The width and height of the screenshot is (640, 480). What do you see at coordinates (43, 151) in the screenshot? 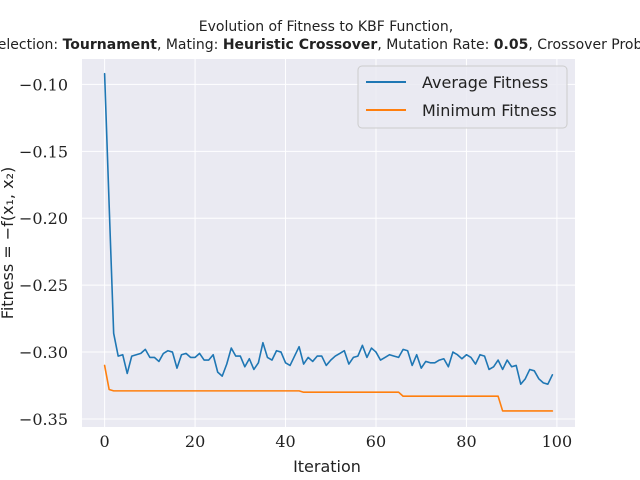
I see `y-tick-label: −0.15` at bounding box center [43, 151].